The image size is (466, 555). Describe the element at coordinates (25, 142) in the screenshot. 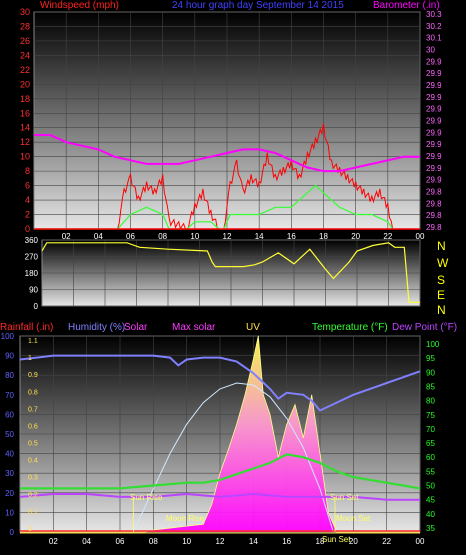

I see `wind-tick-label: 12` at that location.